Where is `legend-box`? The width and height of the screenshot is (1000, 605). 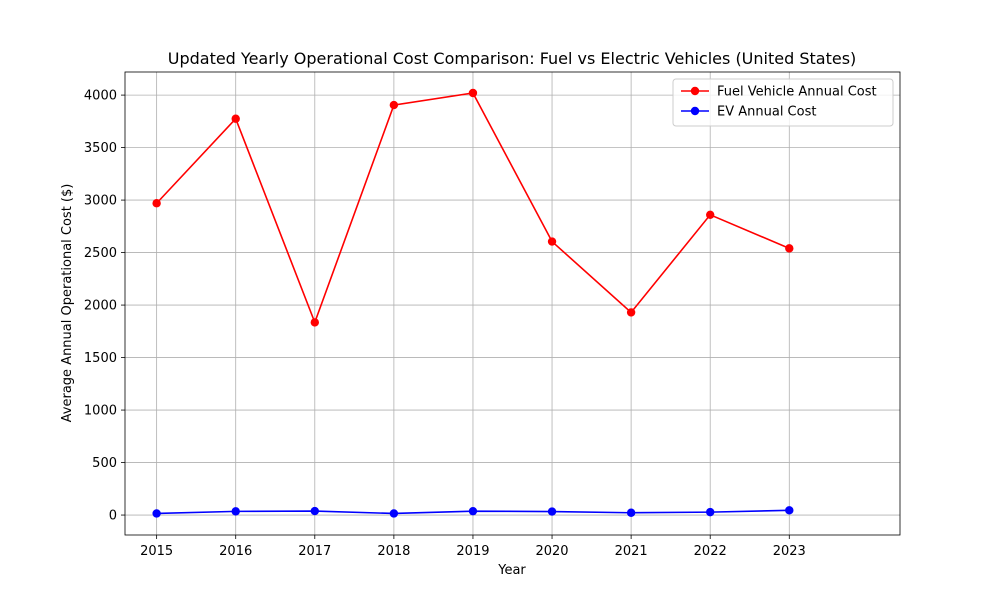
legend-box is located at coordinates (783, 102).